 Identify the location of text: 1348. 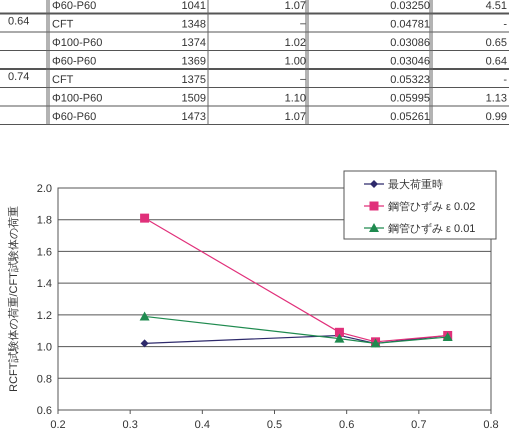
(194, 24).